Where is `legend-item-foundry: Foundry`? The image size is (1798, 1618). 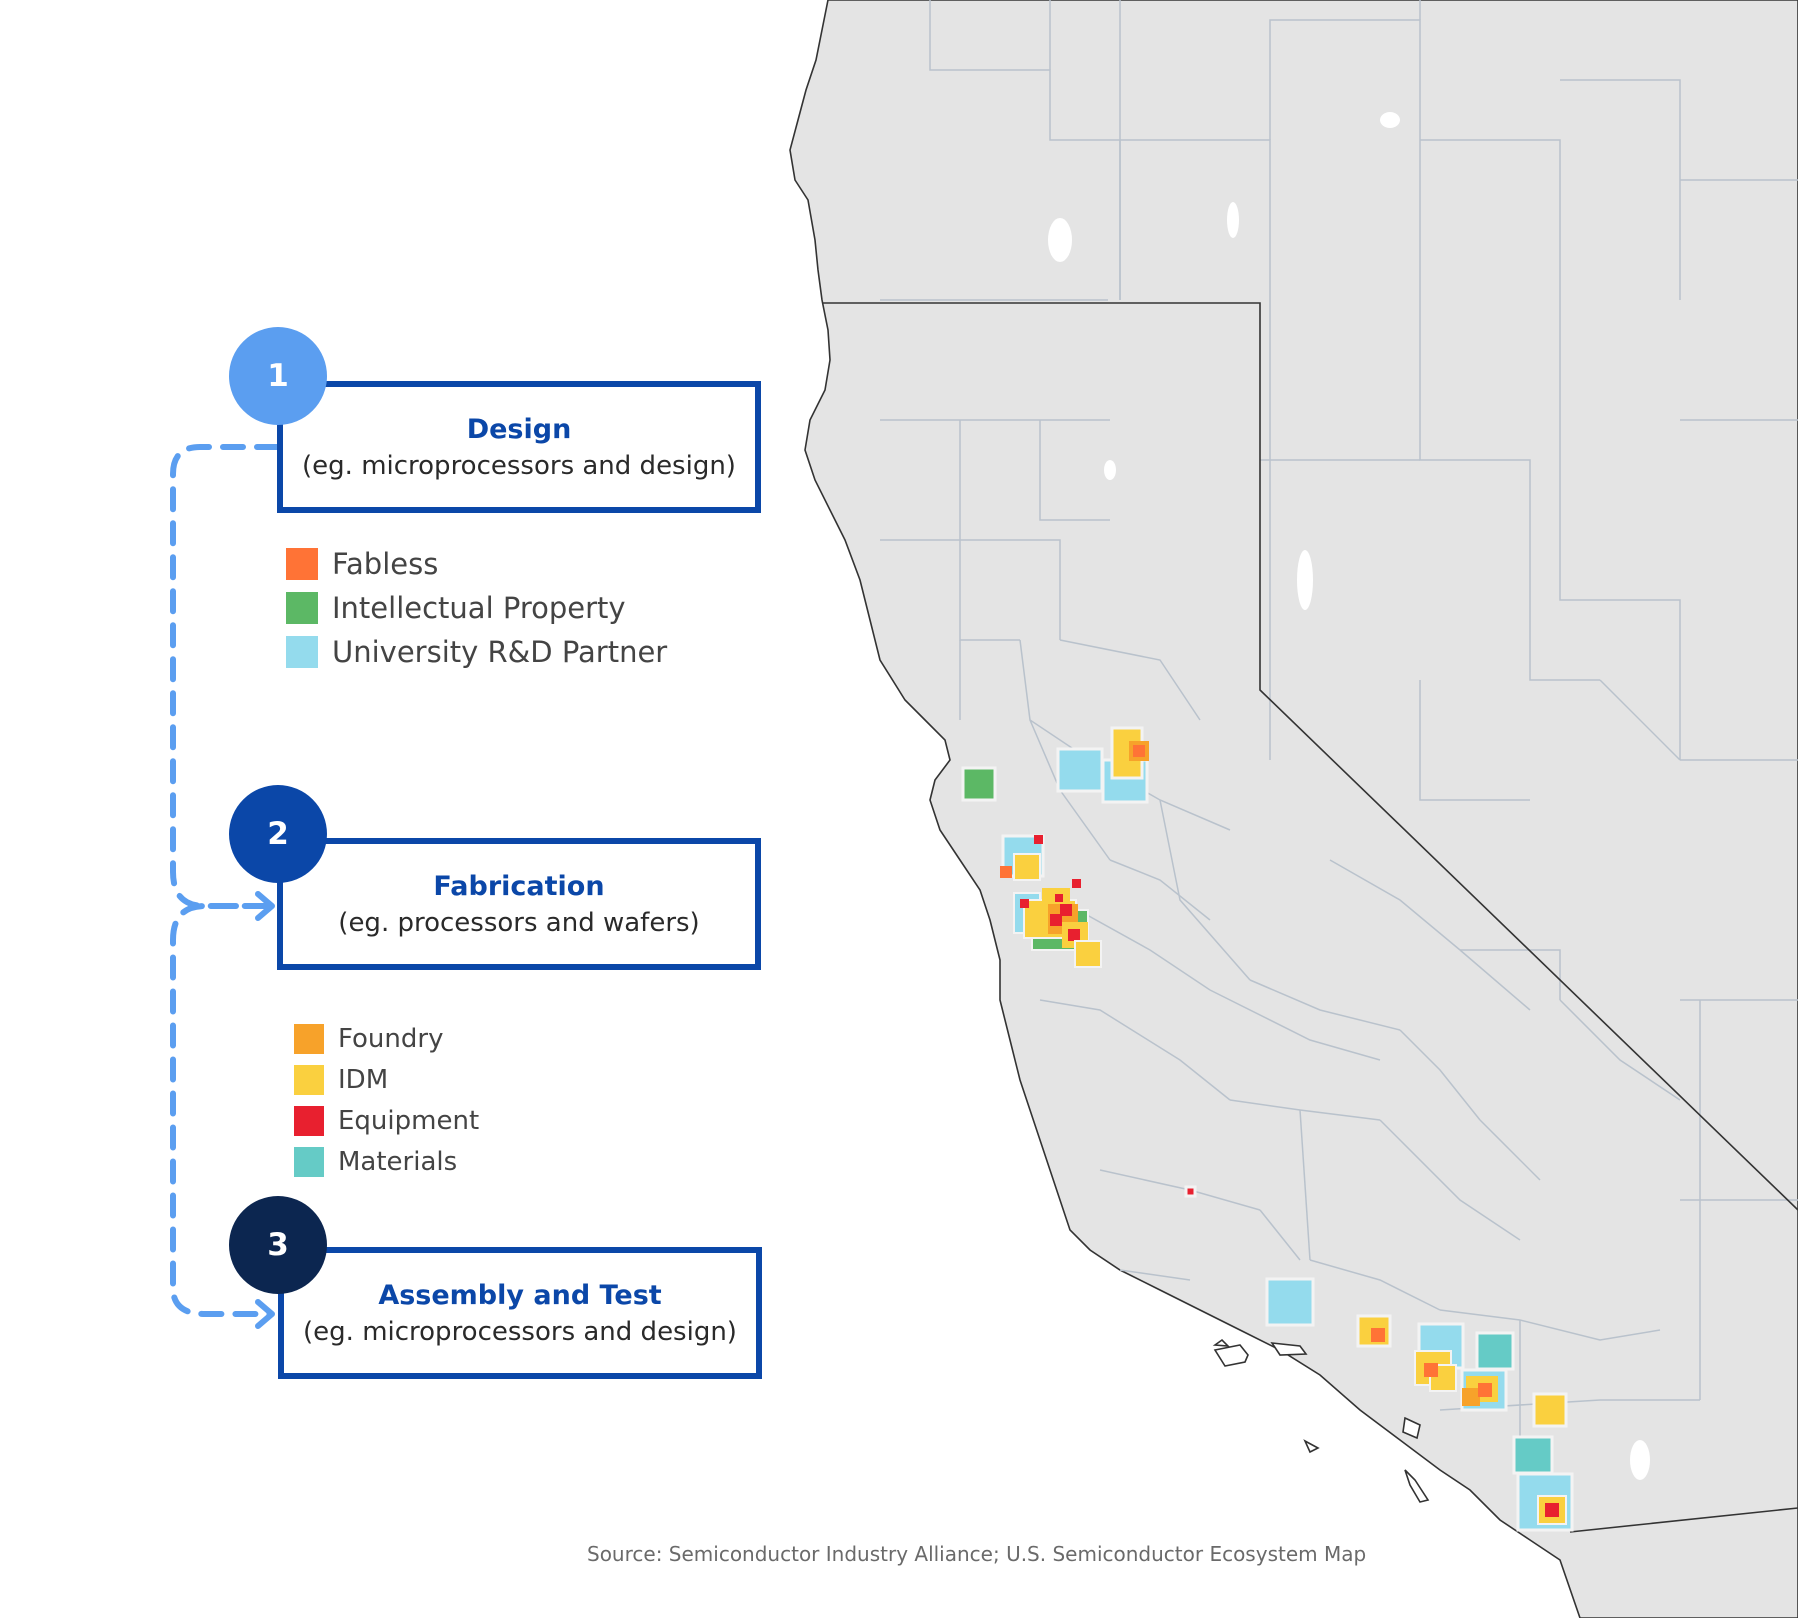 legend-item-foundry: Foundry is located at coordinates (386, 1038).